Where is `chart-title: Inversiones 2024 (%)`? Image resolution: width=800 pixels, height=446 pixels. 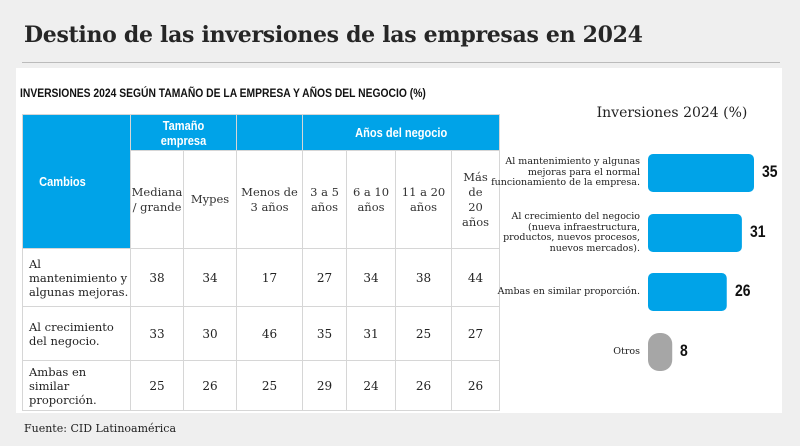 chart-title: Inversiones 2024 (%) is located at coordinates (672, 113).